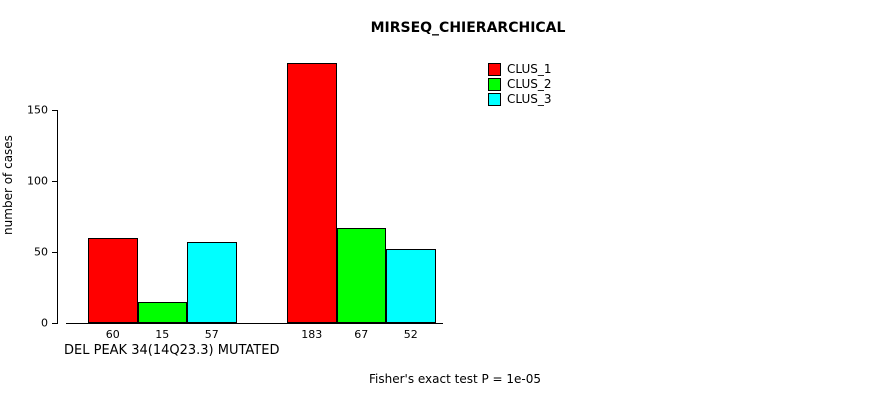  What do you see at coordinates (312, 334) in the screenshot?
I see `bar-value-clus_1-group-2: 183` at bounding box center [312, 334].